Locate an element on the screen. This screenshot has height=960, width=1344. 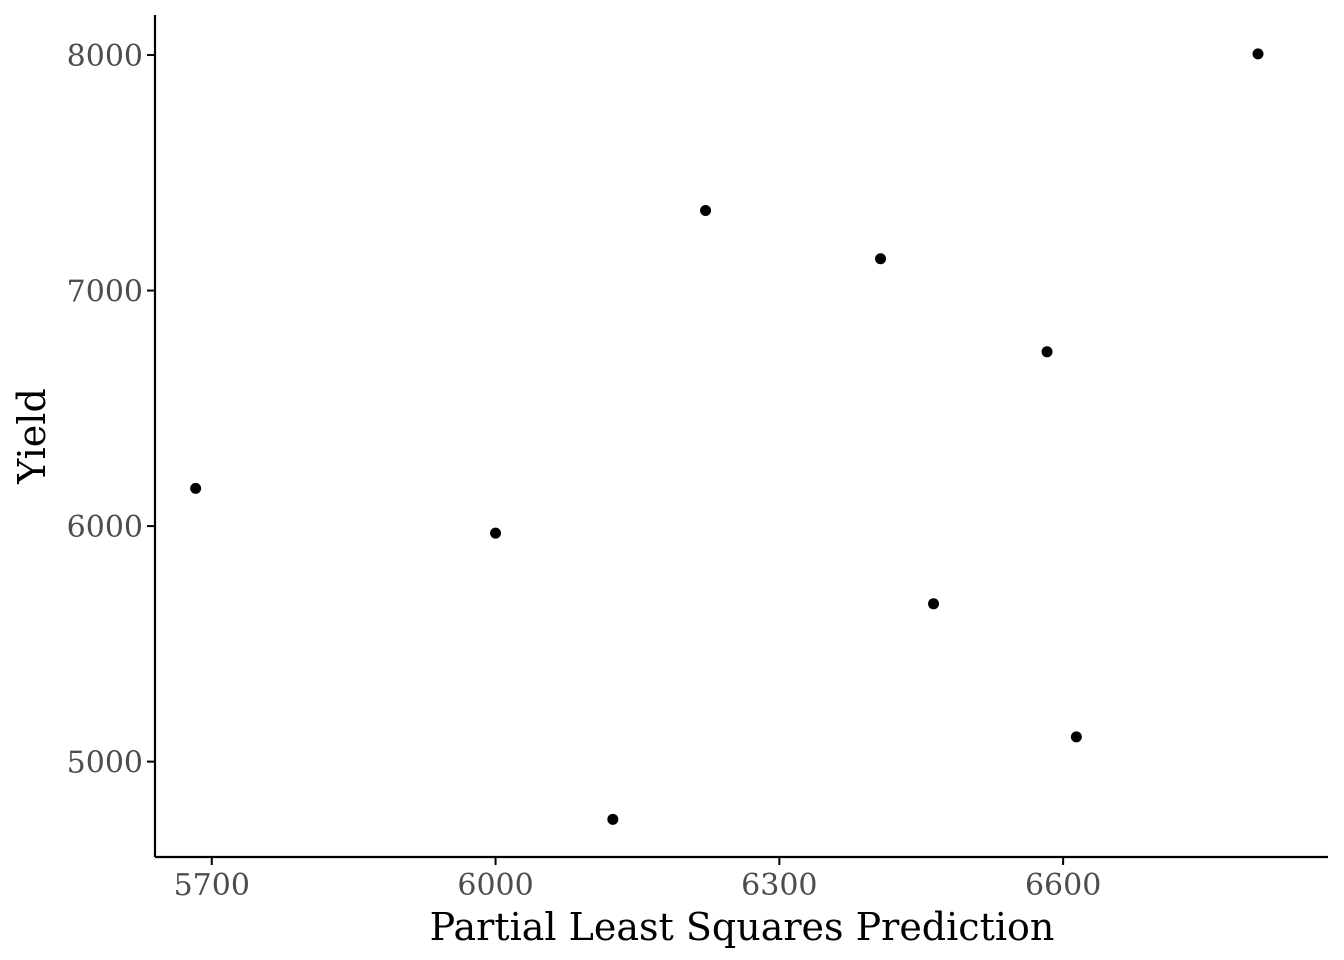
x-tick-label: 6000 is located at coordinates (495, 885).